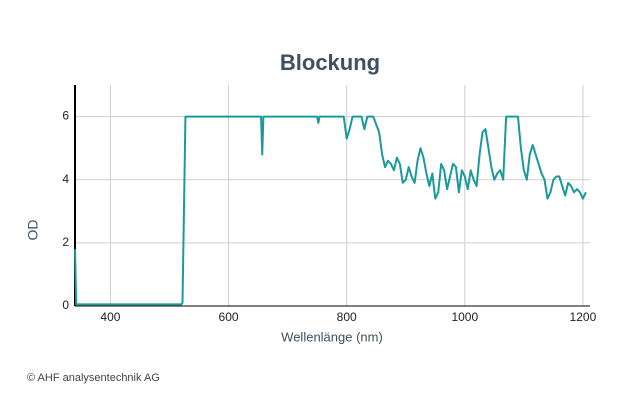 This screenshot has height=400, width=640. Describe the element at coordinates (93, 378) in the screenshot. I see `credit: © AHF analysentechnik AG` at that location.